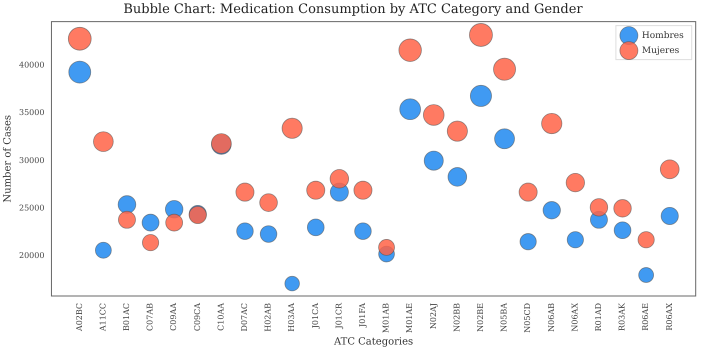 This screenshot has height=348, width=708. I want to click on x-tick-label: C09AA, so click(173, 316).